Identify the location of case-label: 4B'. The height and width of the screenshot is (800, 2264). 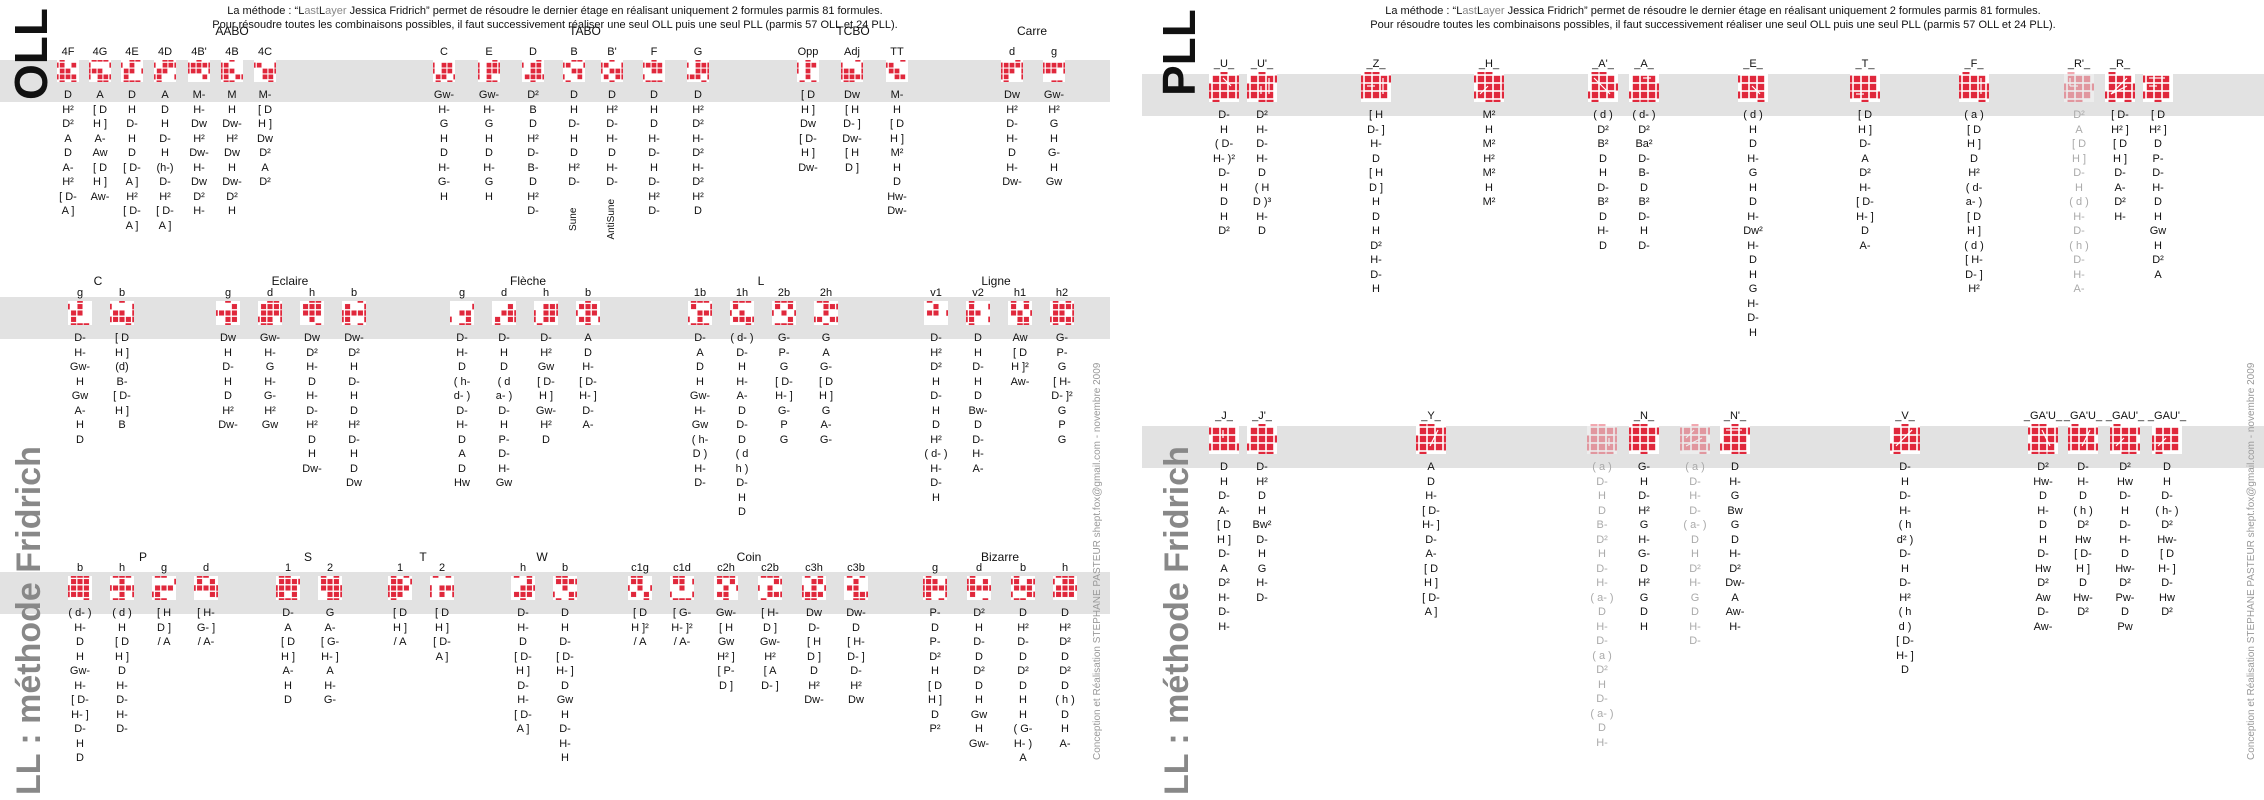
(199, 52).